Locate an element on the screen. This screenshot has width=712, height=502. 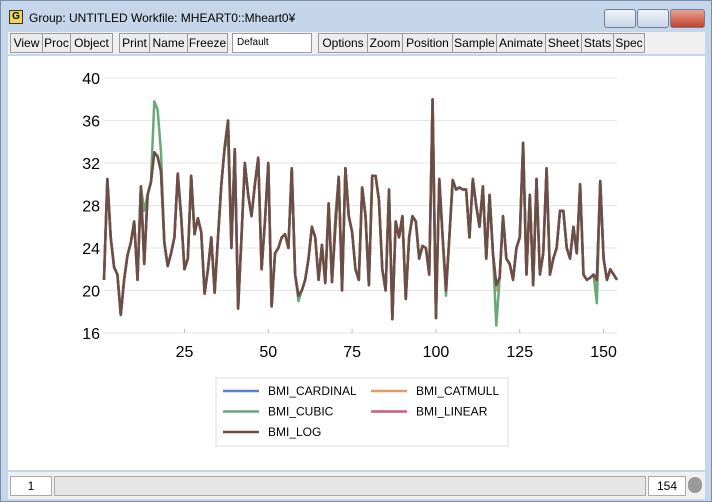
status-bar: 1 154 is located at coordinates (356, 485).